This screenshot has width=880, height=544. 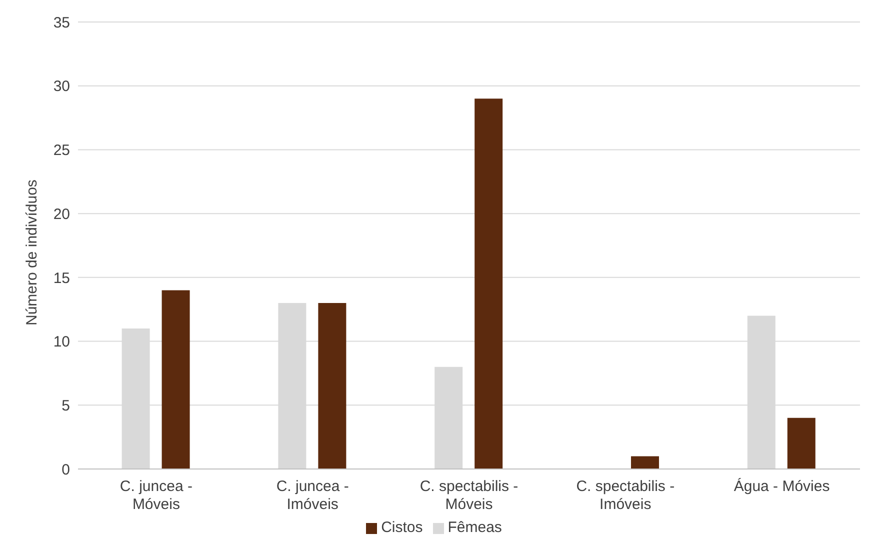 What do you see at coordinates (625, 495) in the screenshot?
I see `x-tick-label: C. spectabilis - Imóveis` at bounding box center [625, 495].